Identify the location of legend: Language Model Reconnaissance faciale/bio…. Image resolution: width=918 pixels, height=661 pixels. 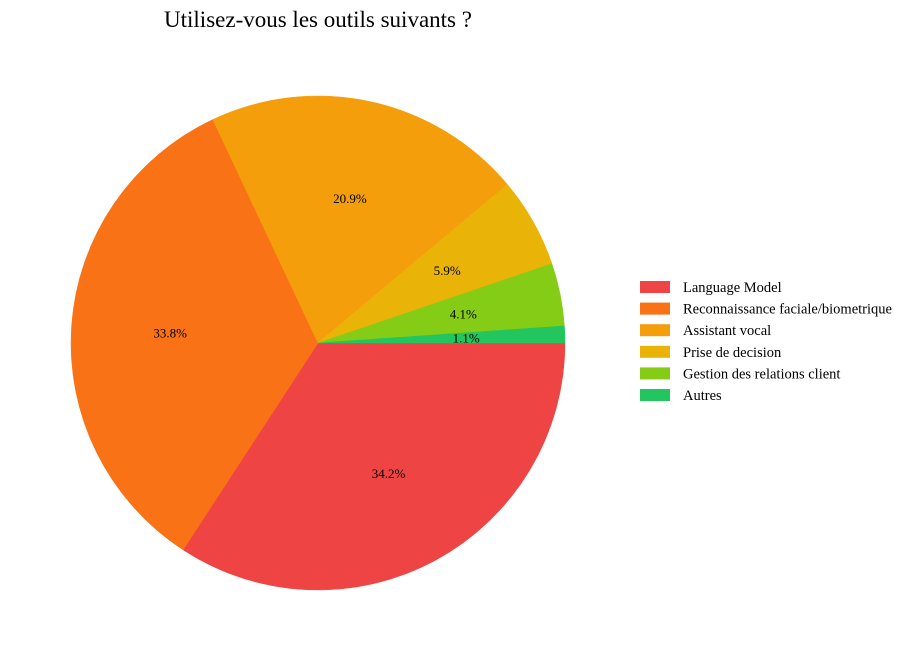
(766, 342).